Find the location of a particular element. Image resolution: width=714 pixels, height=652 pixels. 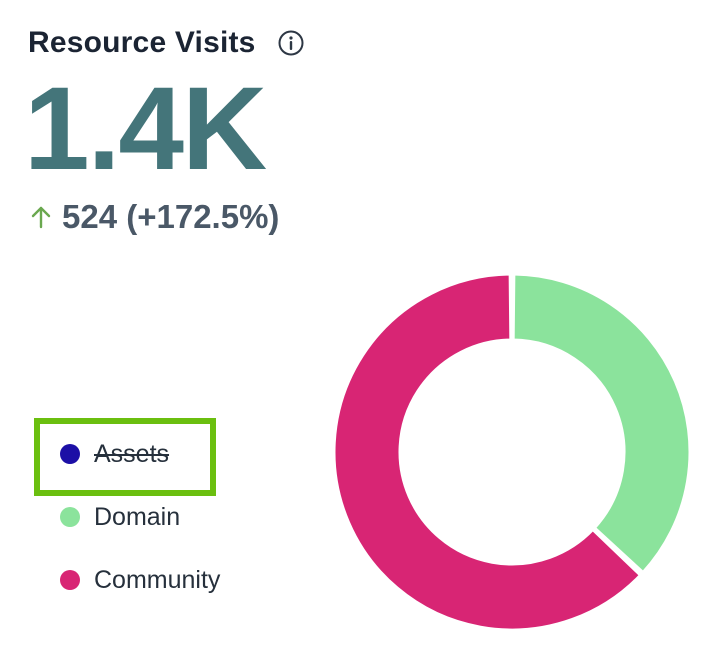

legend-item-assets: Assets is located at coordinates (140, 454).